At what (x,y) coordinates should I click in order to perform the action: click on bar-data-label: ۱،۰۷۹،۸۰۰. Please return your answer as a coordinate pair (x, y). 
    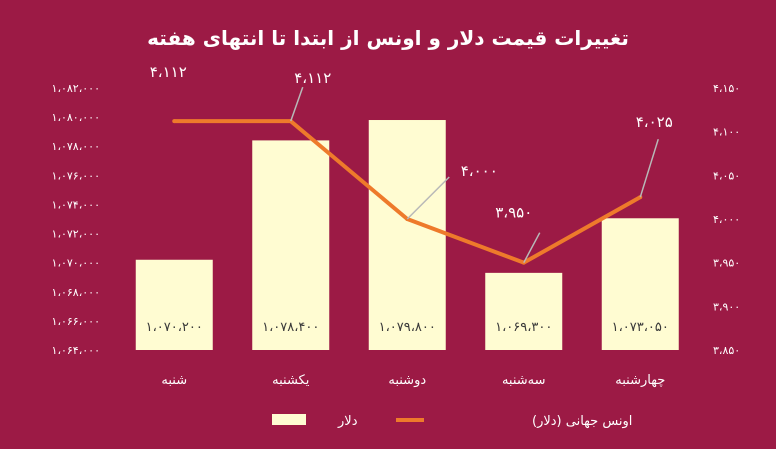
    Looking at the image, I should click on (407, 327).